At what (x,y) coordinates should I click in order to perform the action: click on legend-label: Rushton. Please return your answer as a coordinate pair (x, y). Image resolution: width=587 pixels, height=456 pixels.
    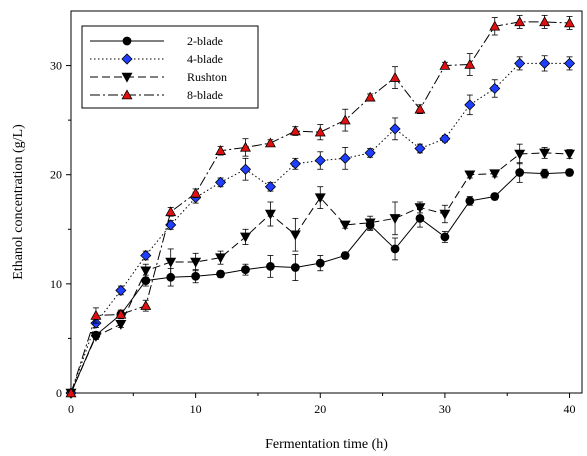
    Looking at the image, I should click on (207, 77).